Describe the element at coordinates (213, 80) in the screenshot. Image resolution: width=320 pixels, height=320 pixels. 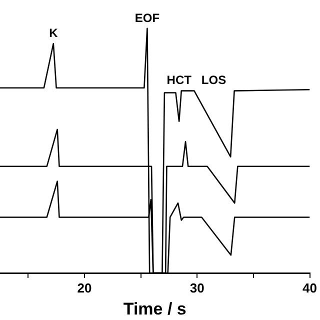
I see `annotation: LOS` at that location.